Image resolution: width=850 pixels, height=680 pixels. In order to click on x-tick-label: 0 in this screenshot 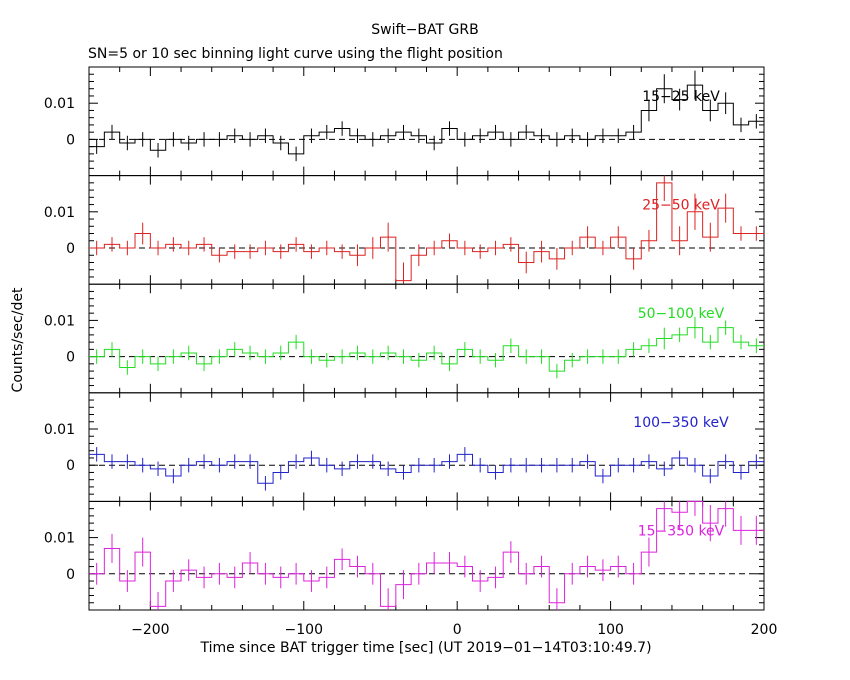, I will do `click(457, 630)`.